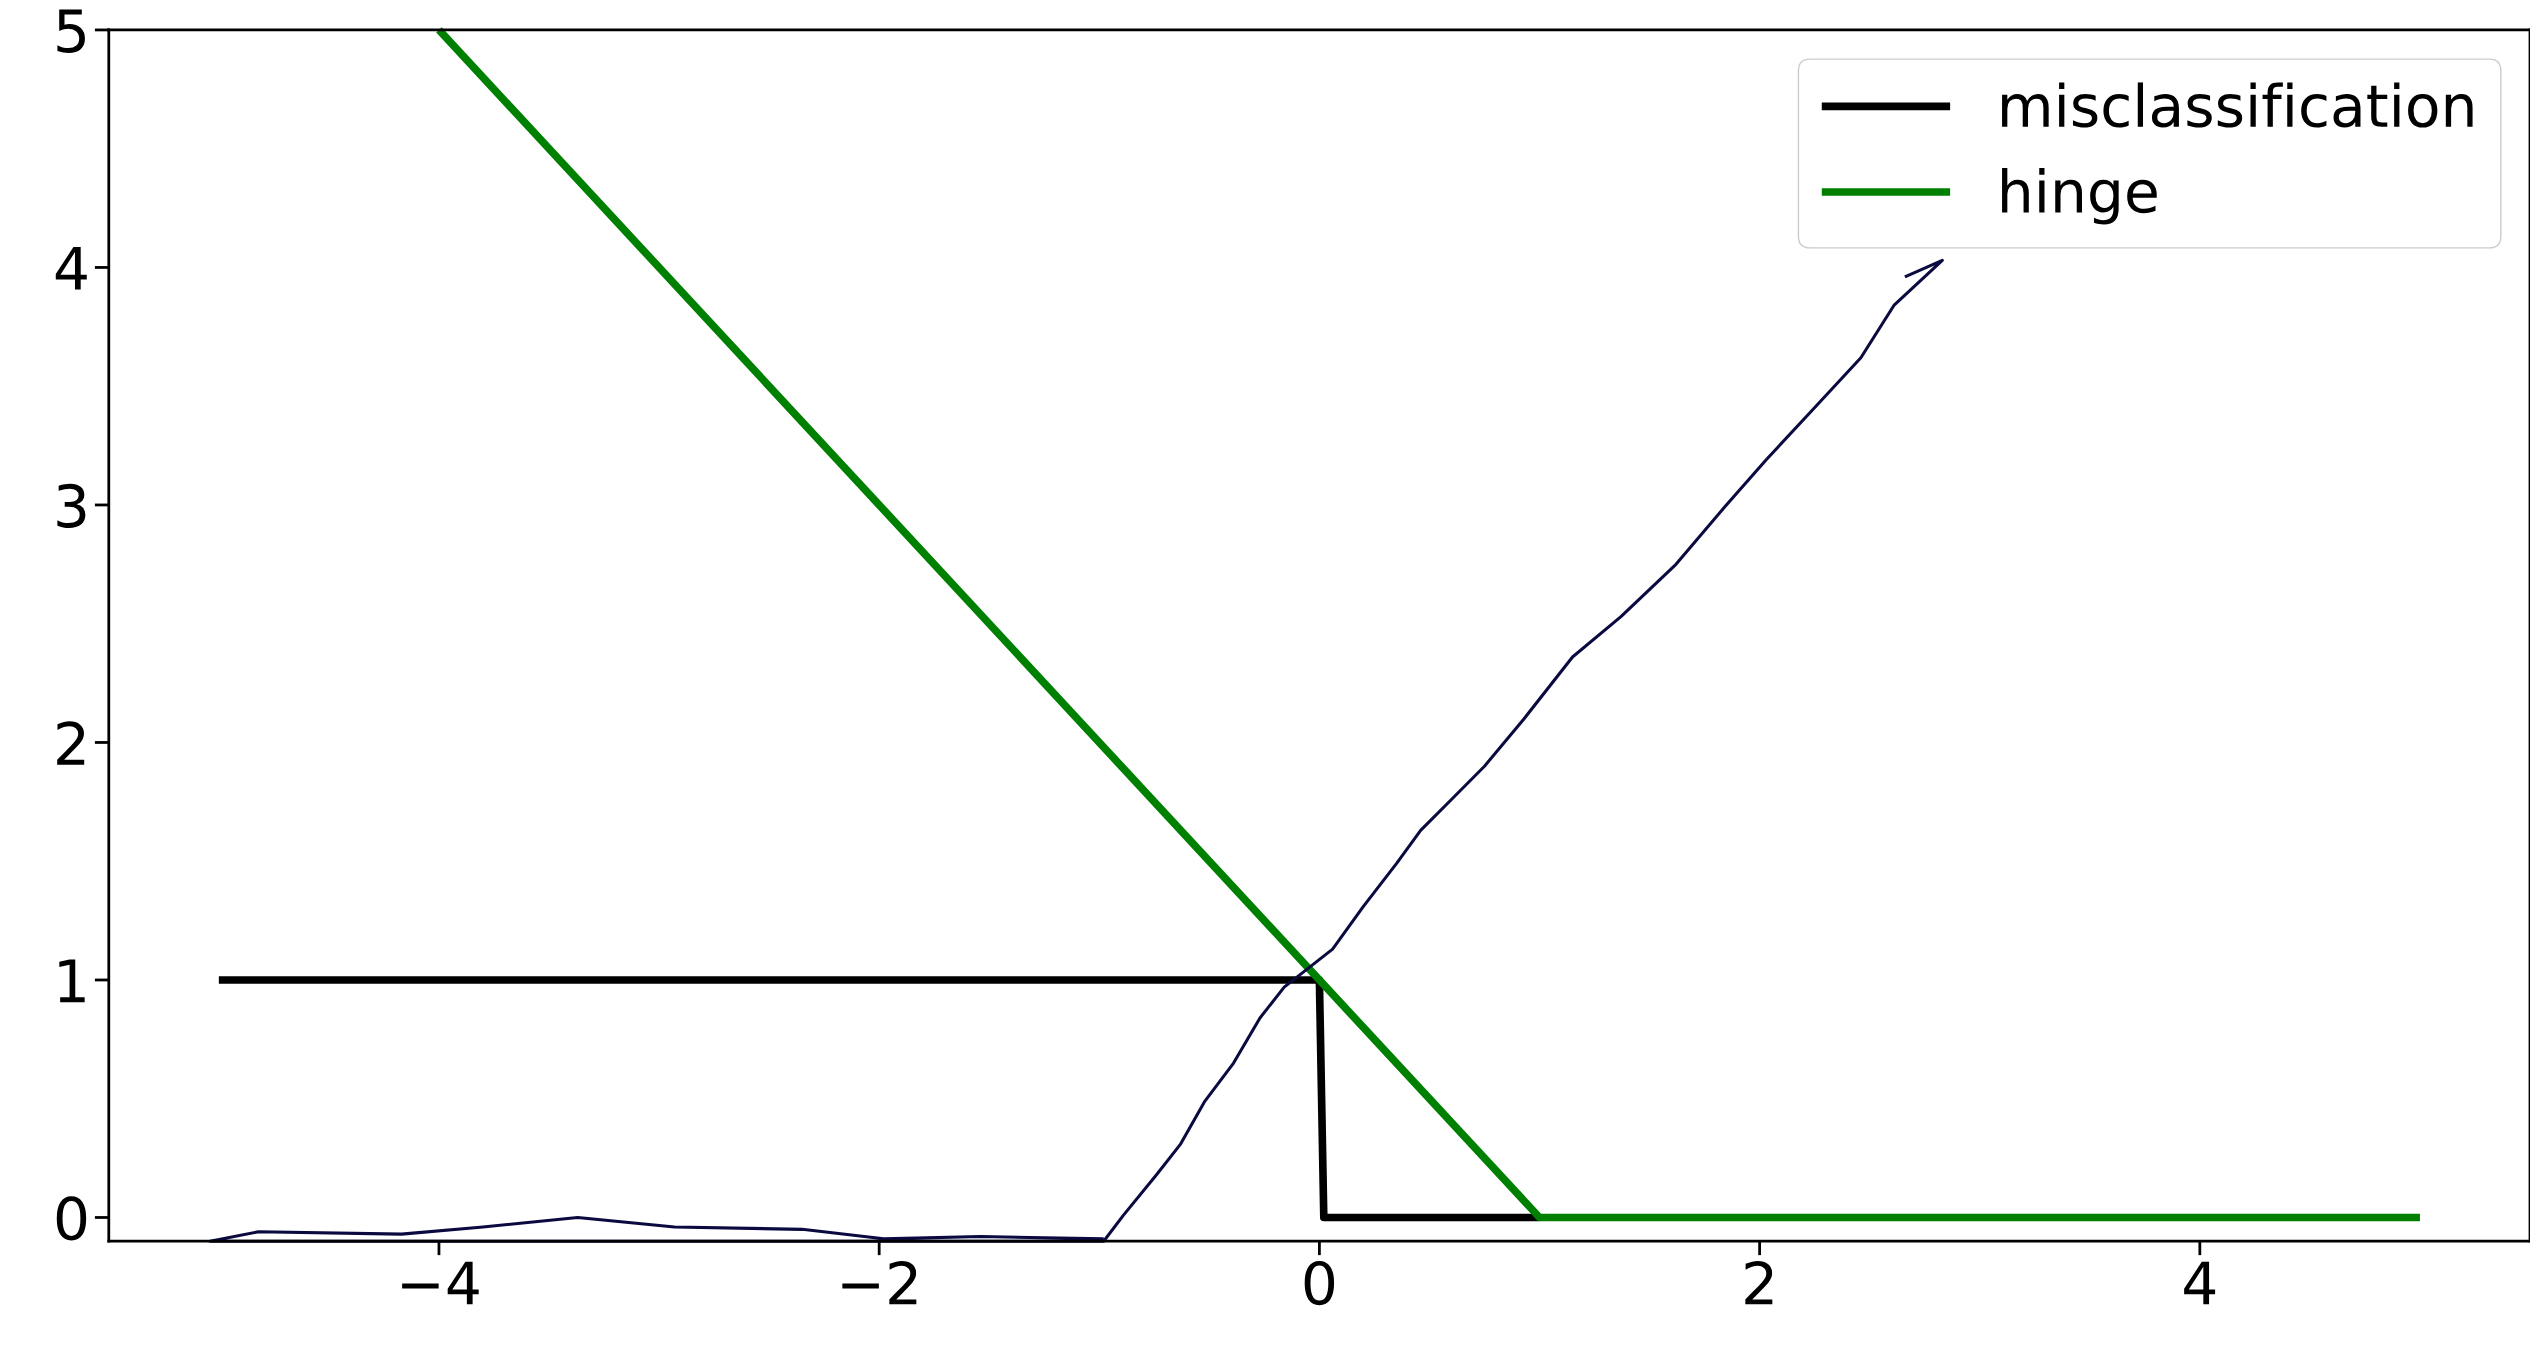  I want to click on legend-label: hinge, so click(2079, 196).